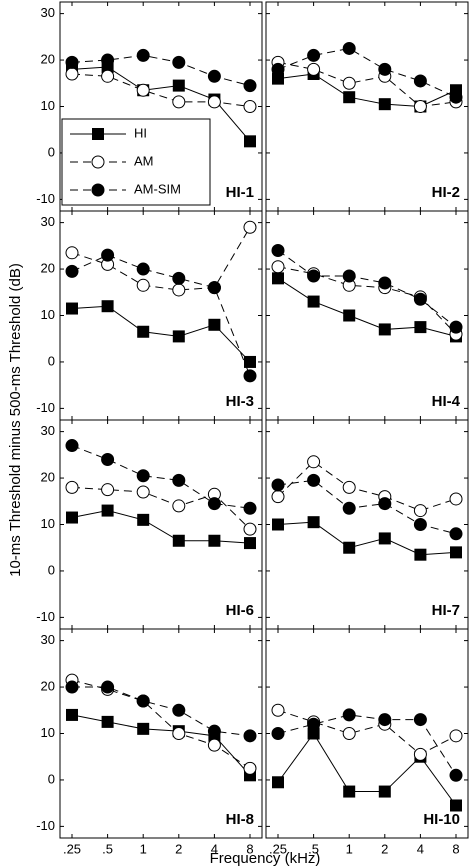  What do you see at coordinates (446, 401) in the screenshot?
I see `panel-title: HI-4` at bounding box center [446, 401].